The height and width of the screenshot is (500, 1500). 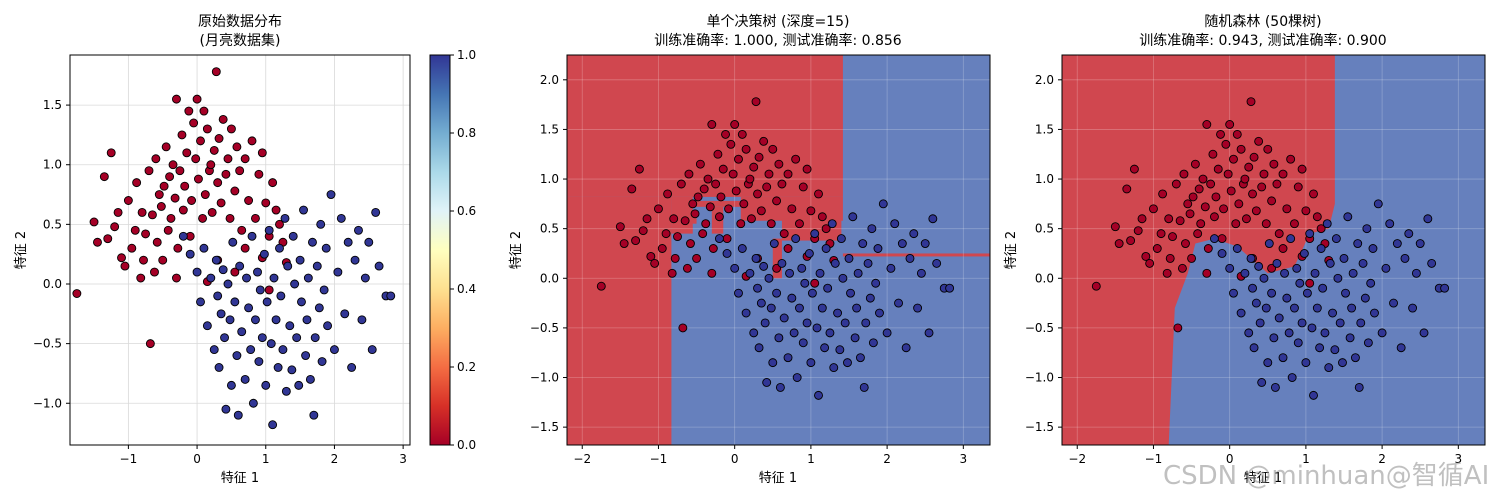 What do you see at coordinates (466, 445) in the screenshot?
I see `colorbar-tick-label: 0.0` at bounding box center [466, 445].